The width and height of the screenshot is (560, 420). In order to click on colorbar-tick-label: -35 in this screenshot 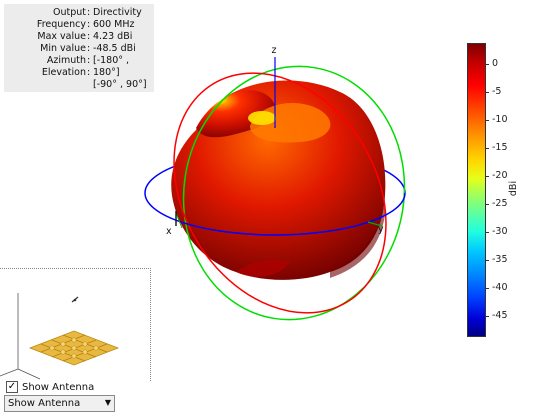, I will do `click(500, 259)`.